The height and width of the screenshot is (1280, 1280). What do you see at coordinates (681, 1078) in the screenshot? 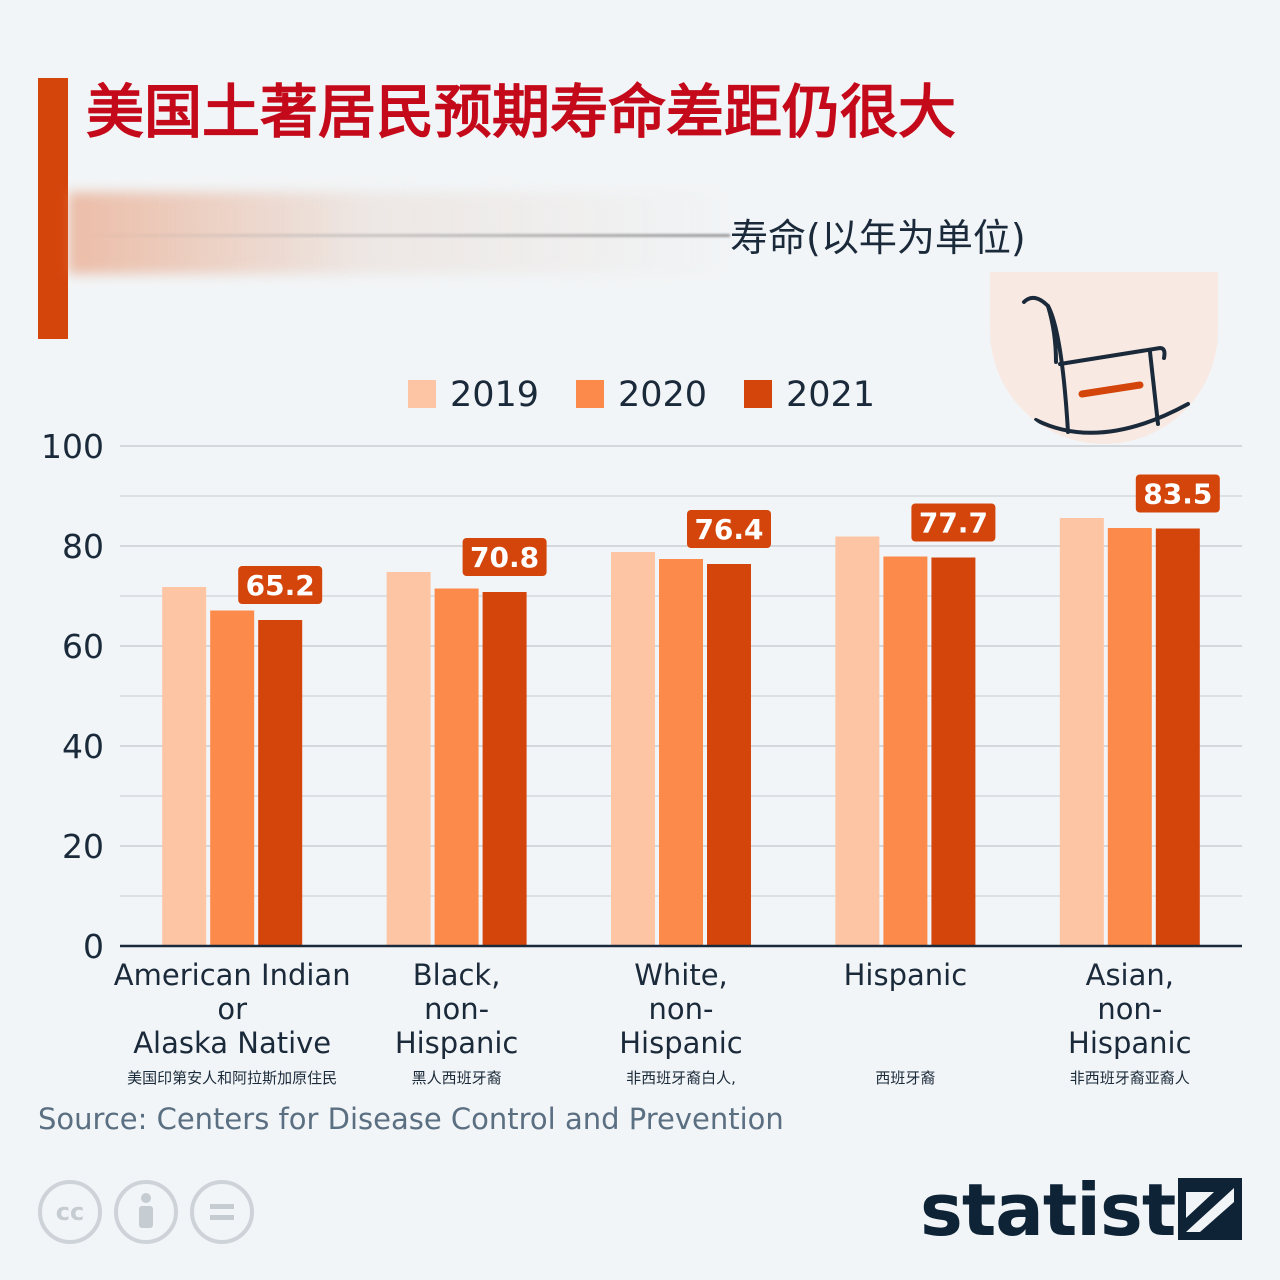
I see `x-category-sublabel: 非西班牙裔白人,` at bounding box center [681, 1078].